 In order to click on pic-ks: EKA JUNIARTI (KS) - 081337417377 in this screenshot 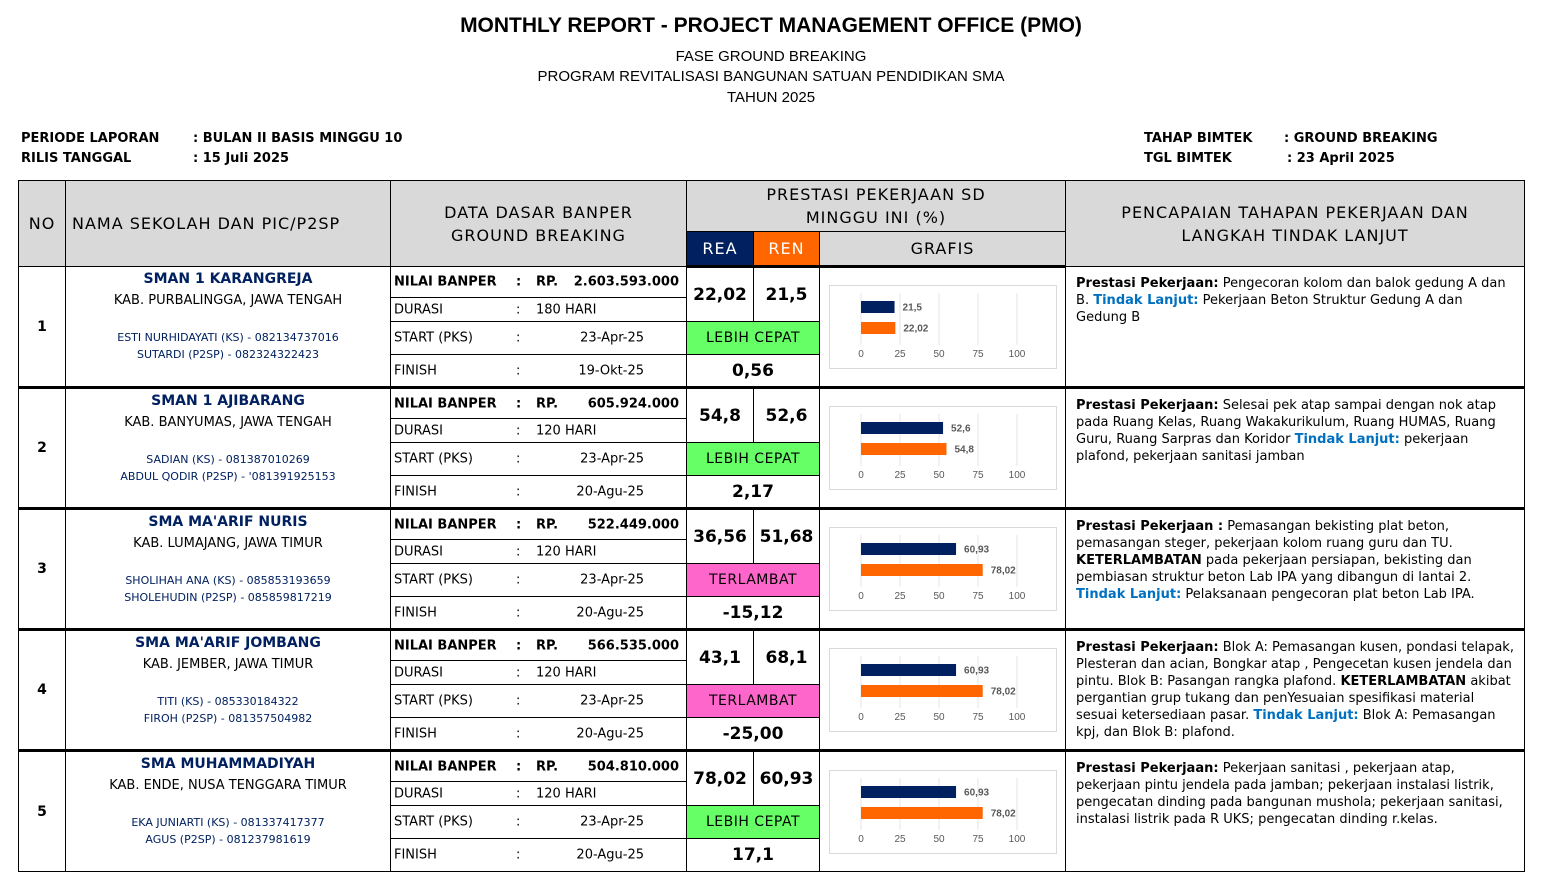, I will do `click(228, 822)`.